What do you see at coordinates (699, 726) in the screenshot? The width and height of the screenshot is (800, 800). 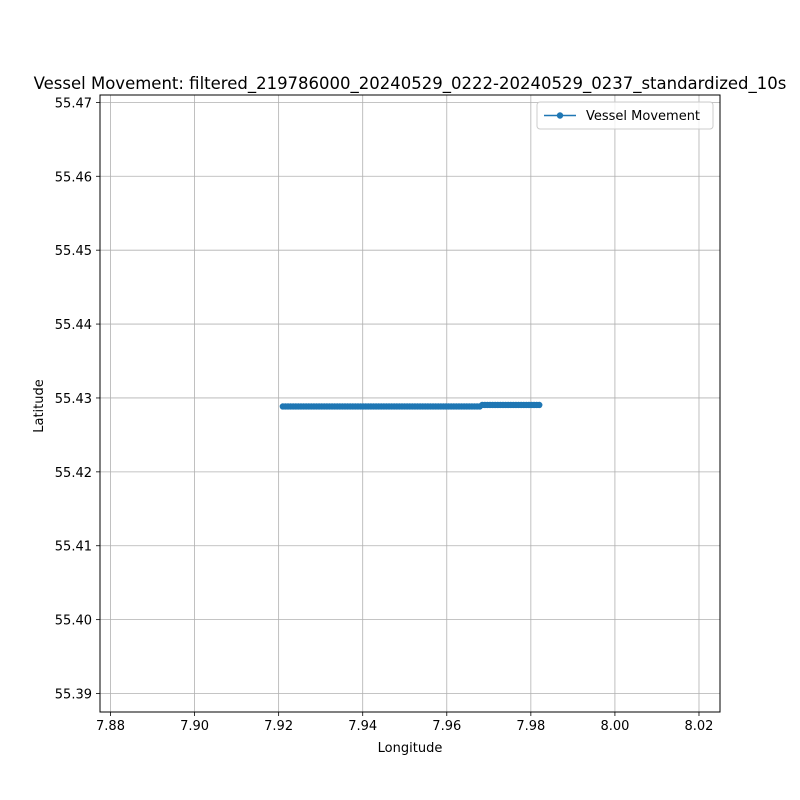 I see `x-tick-label: 8.02` at bounding box center [699, 726].